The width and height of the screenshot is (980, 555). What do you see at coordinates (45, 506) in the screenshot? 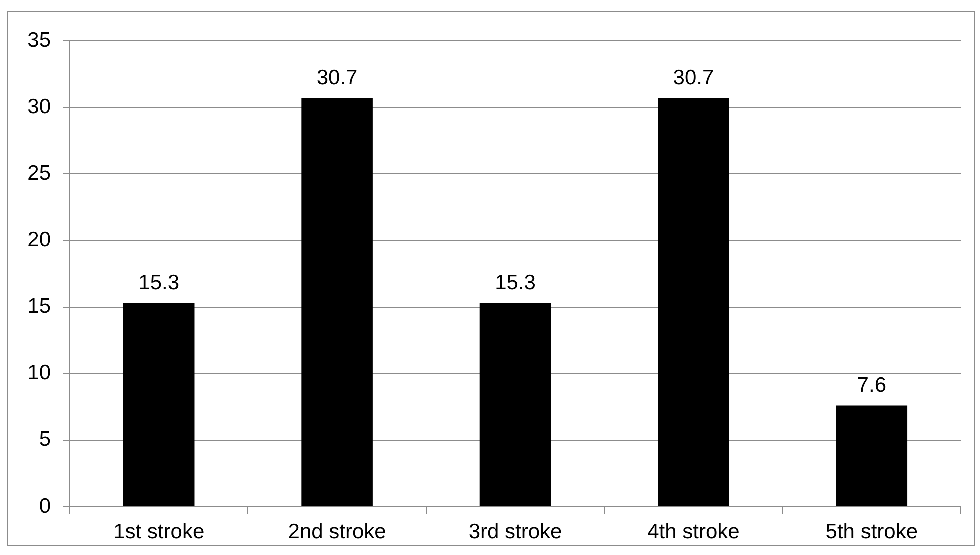
I see `y-tick-label: 0` at bounding box center [45, 506].